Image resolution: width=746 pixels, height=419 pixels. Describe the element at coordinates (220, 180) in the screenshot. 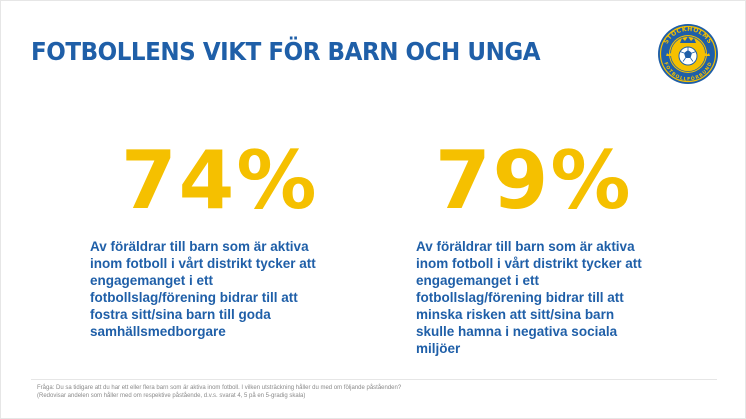

I see `stat-value-74: 74%` at that location.